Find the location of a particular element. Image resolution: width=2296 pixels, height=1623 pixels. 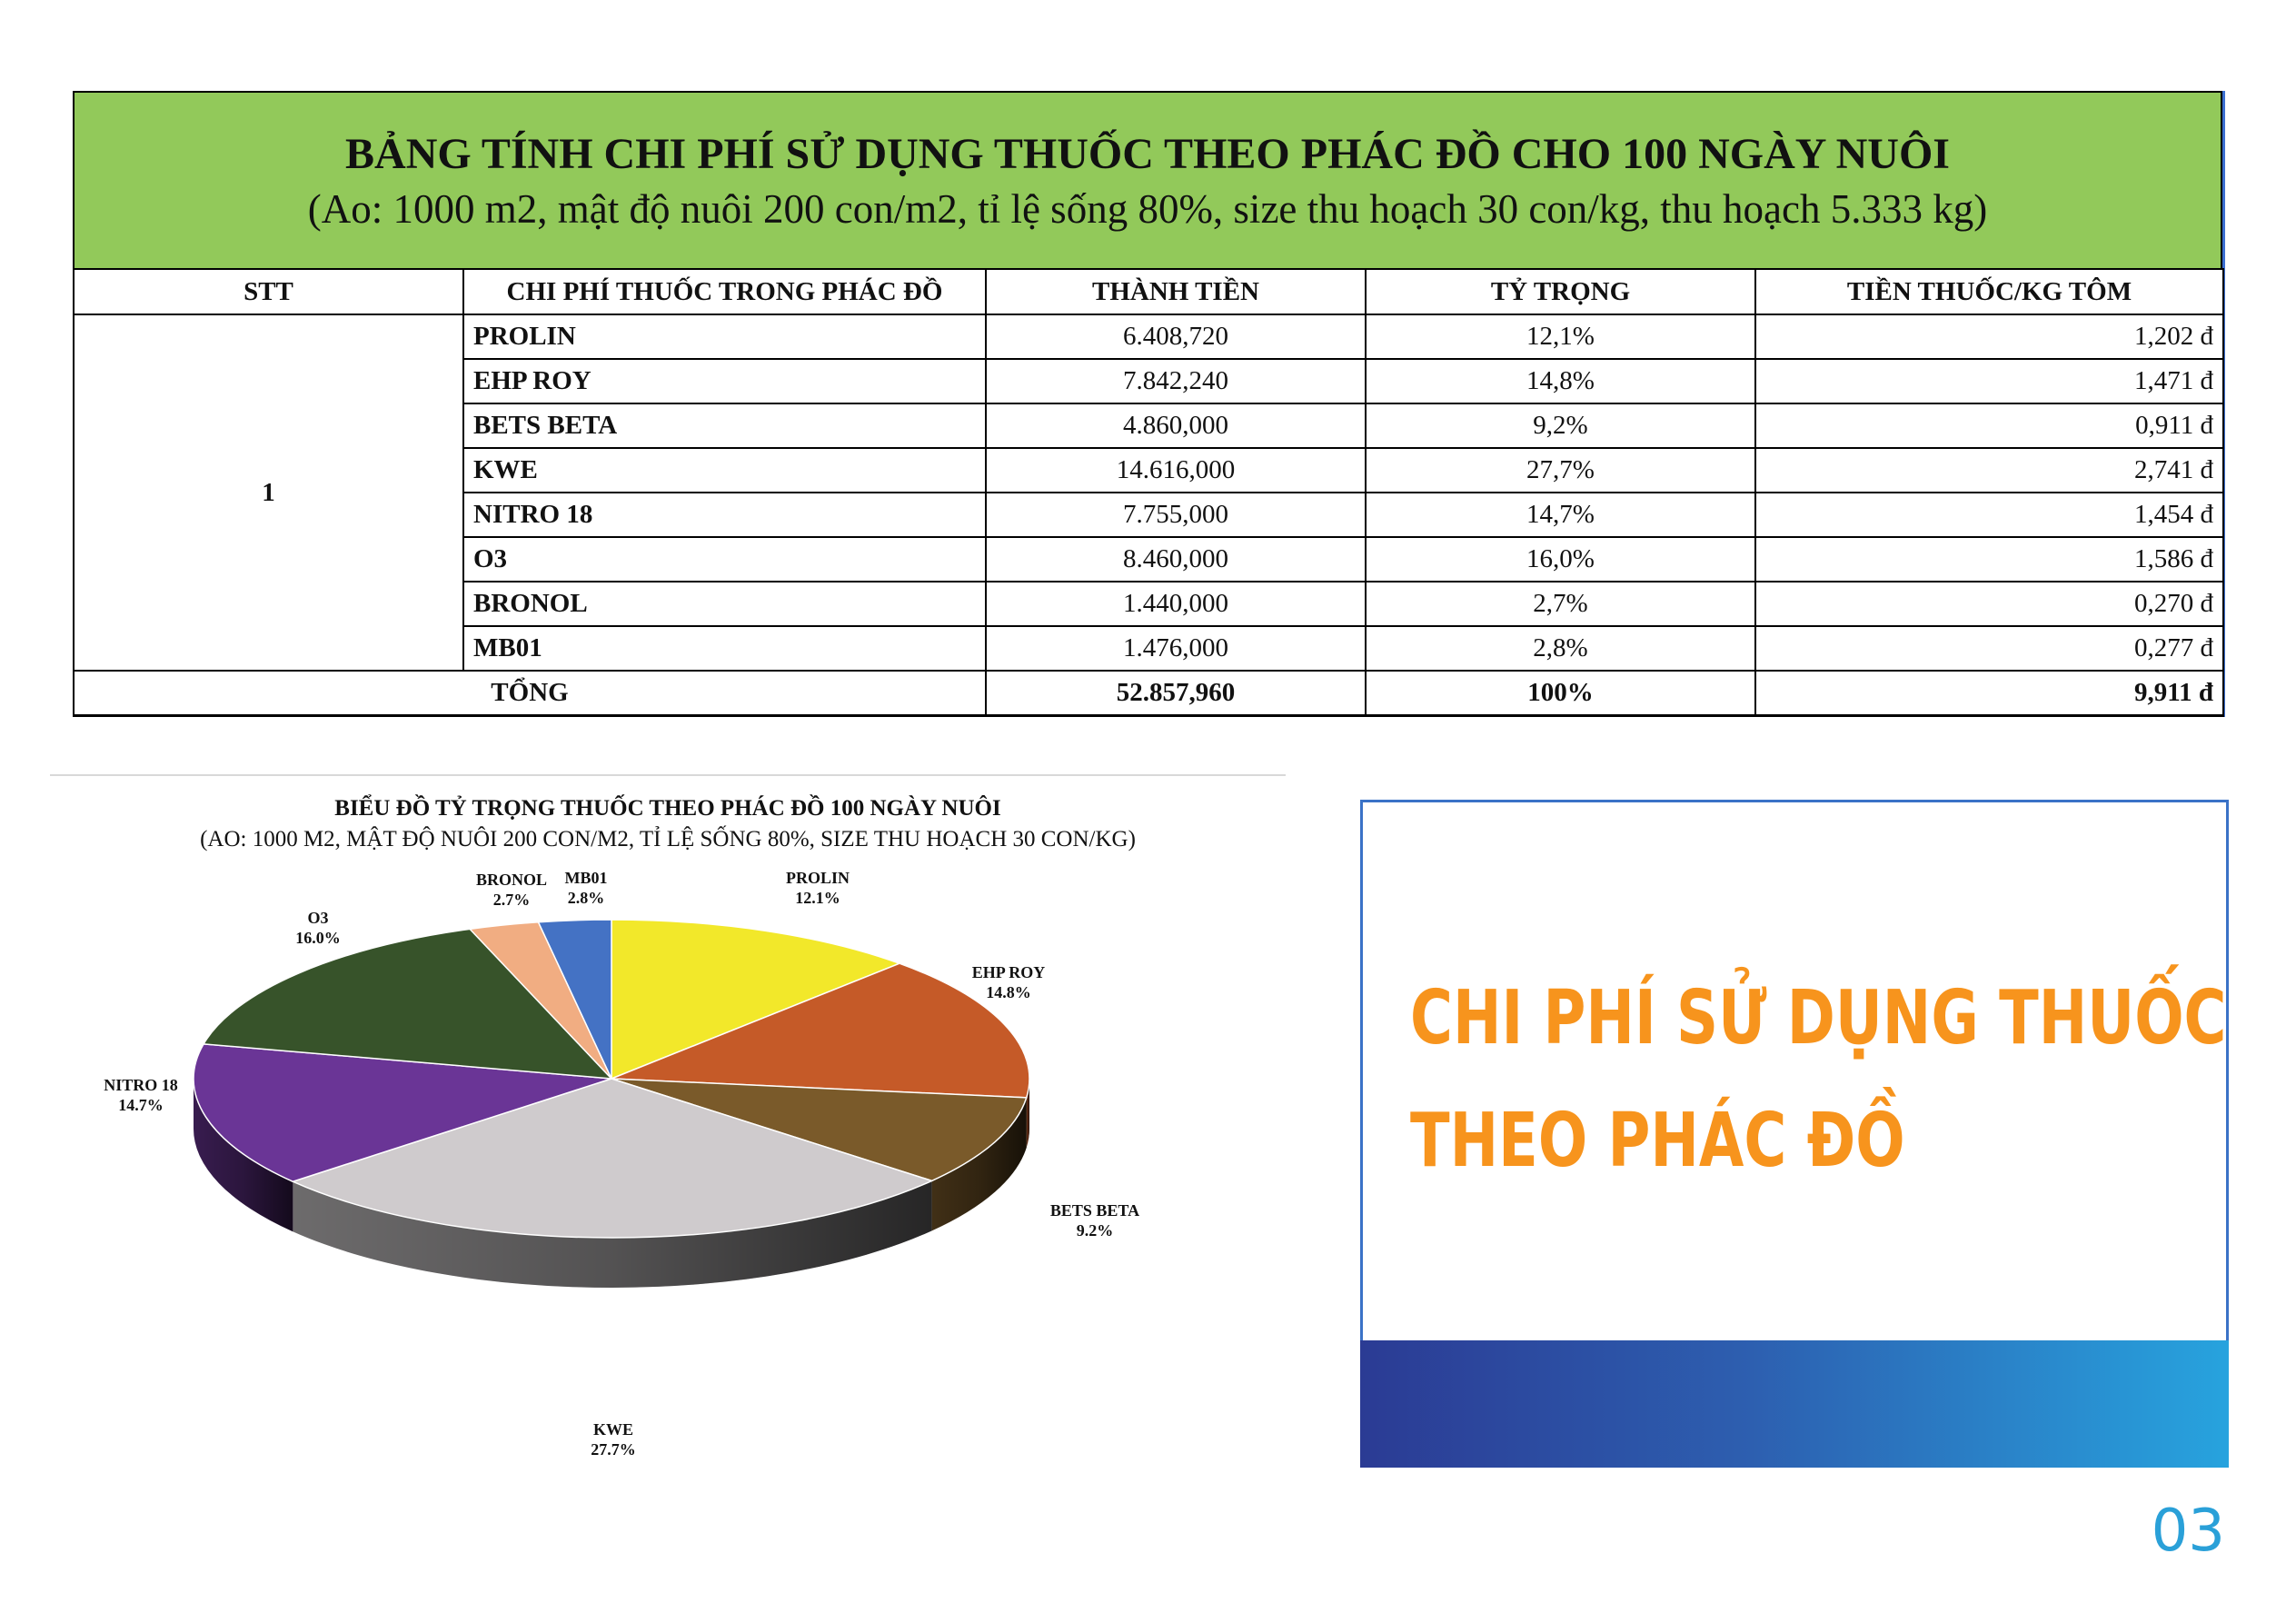

pie-slice-o3 is located at coordinates (407, 1004).